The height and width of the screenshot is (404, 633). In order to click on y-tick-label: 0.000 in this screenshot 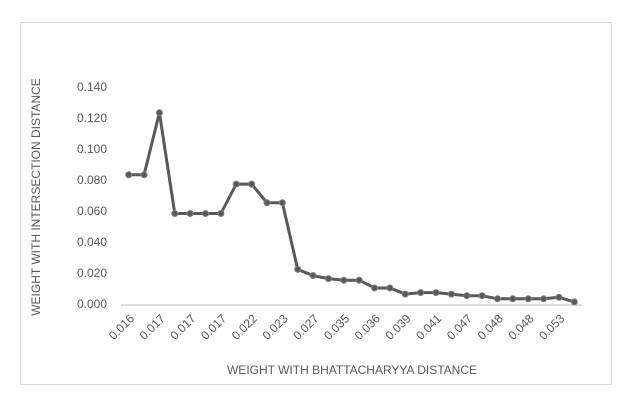, I will do `click(92, 304)`.